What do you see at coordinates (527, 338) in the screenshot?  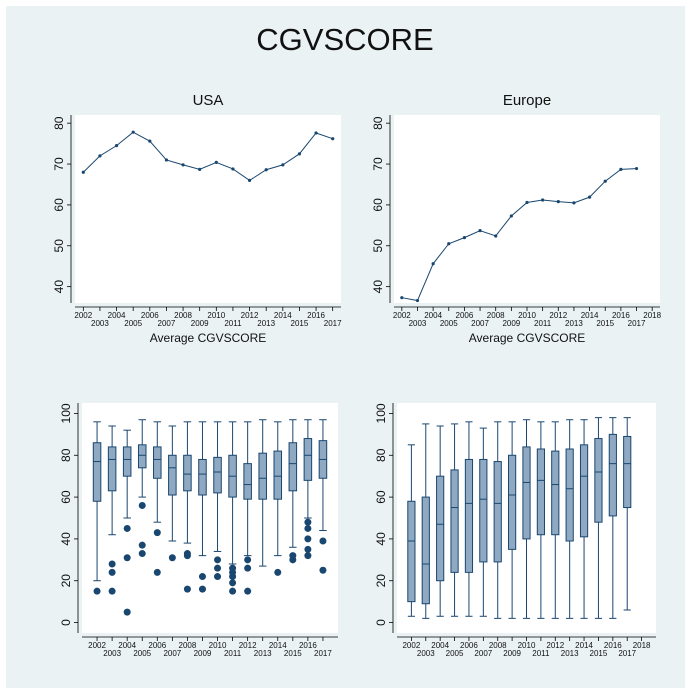 I see `x-axis-label: Average CGVSCORE` at bounding box center [527, 338].